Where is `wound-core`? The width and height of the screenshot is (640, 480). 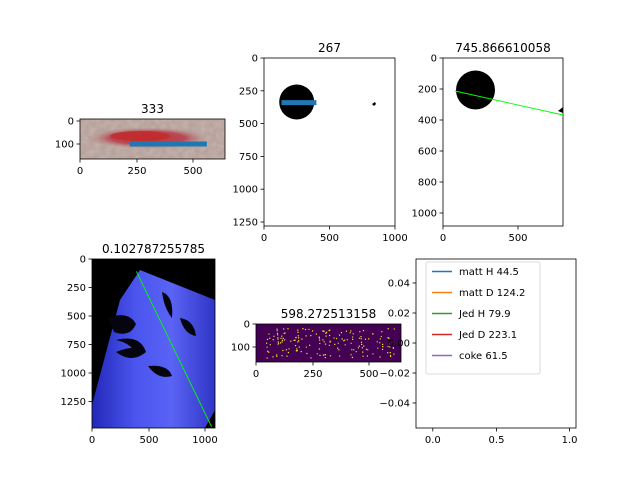
wound-core is located at coordinates (140, 136).